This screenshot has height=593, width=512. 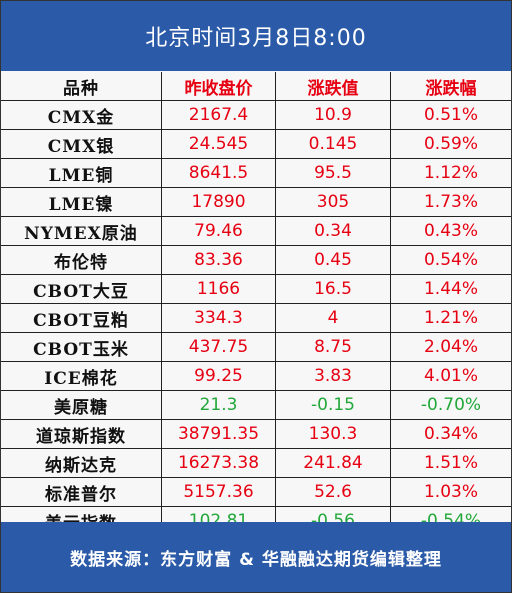 I want to click on column-header: 品种, so click(x=81, y=86).